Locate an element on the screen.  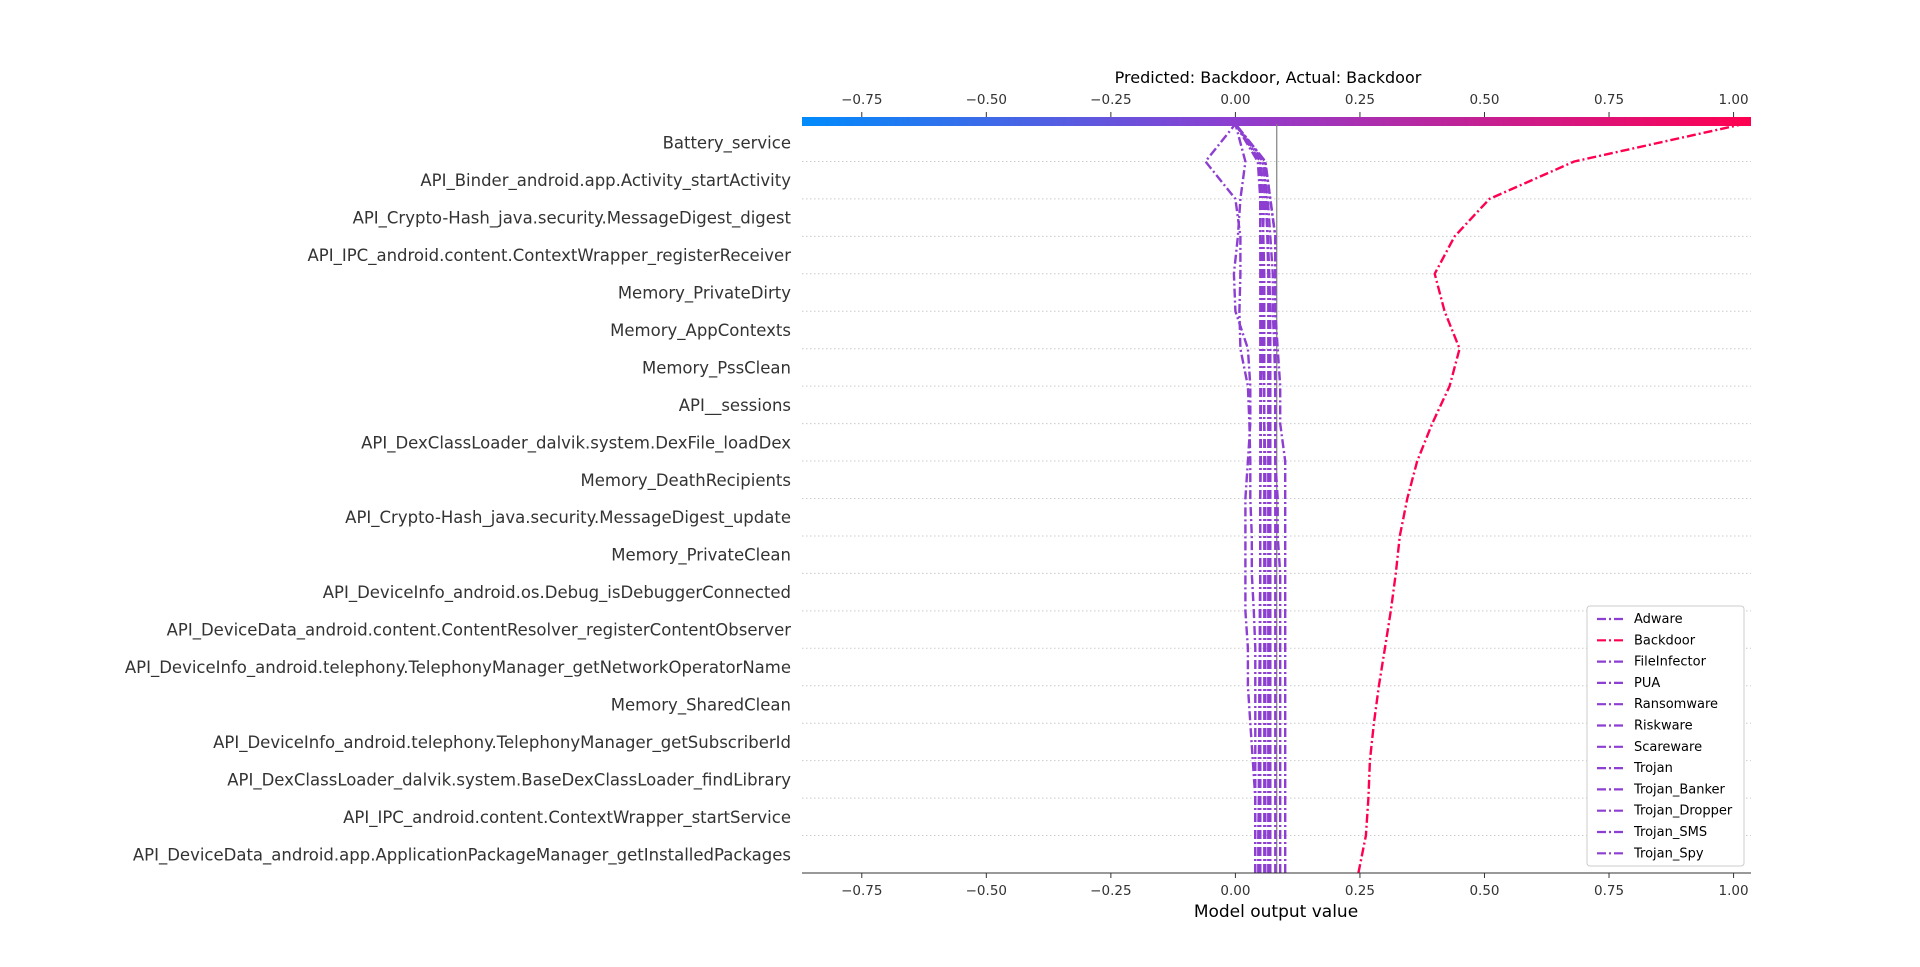
series-line-pua is located at coordinates (1230, 498).